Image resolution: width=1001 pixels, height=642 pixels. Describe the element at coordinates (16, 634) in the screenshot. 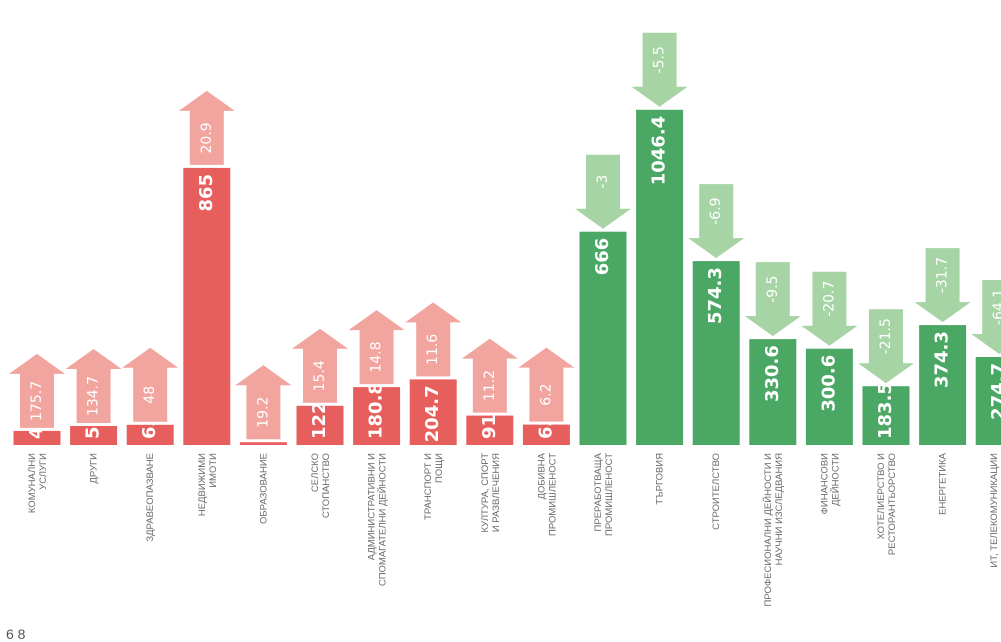

I see `footer-text: 6 8` at that location.